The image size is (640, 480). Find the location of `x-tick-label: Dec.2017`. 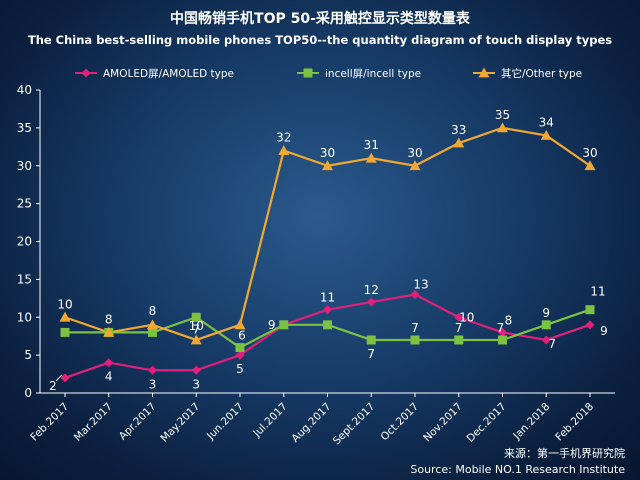

x-tick-label: Dec.2017 is located at coordinates (487, 423).